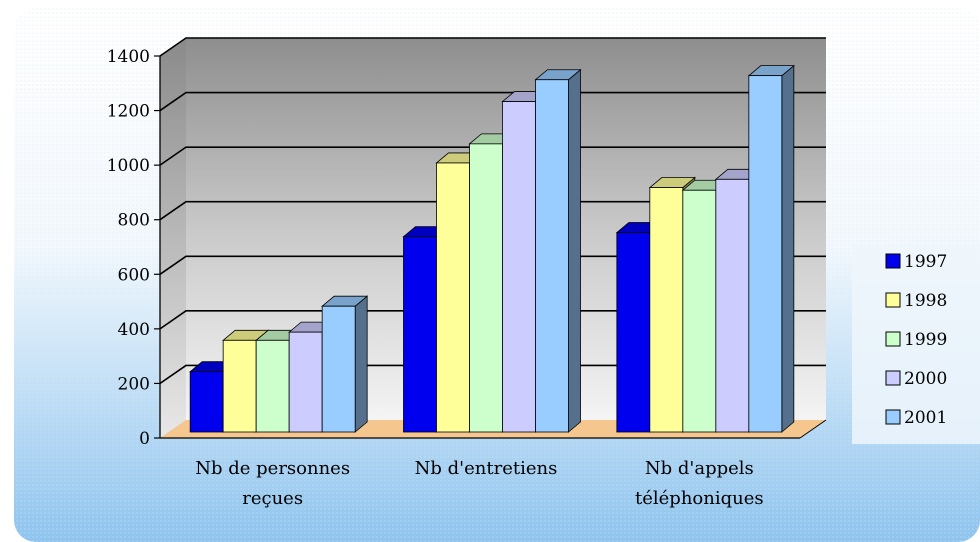 This screenshot has width=980, height=542. I want to click on legend-label: 1997, so click(925, 262).